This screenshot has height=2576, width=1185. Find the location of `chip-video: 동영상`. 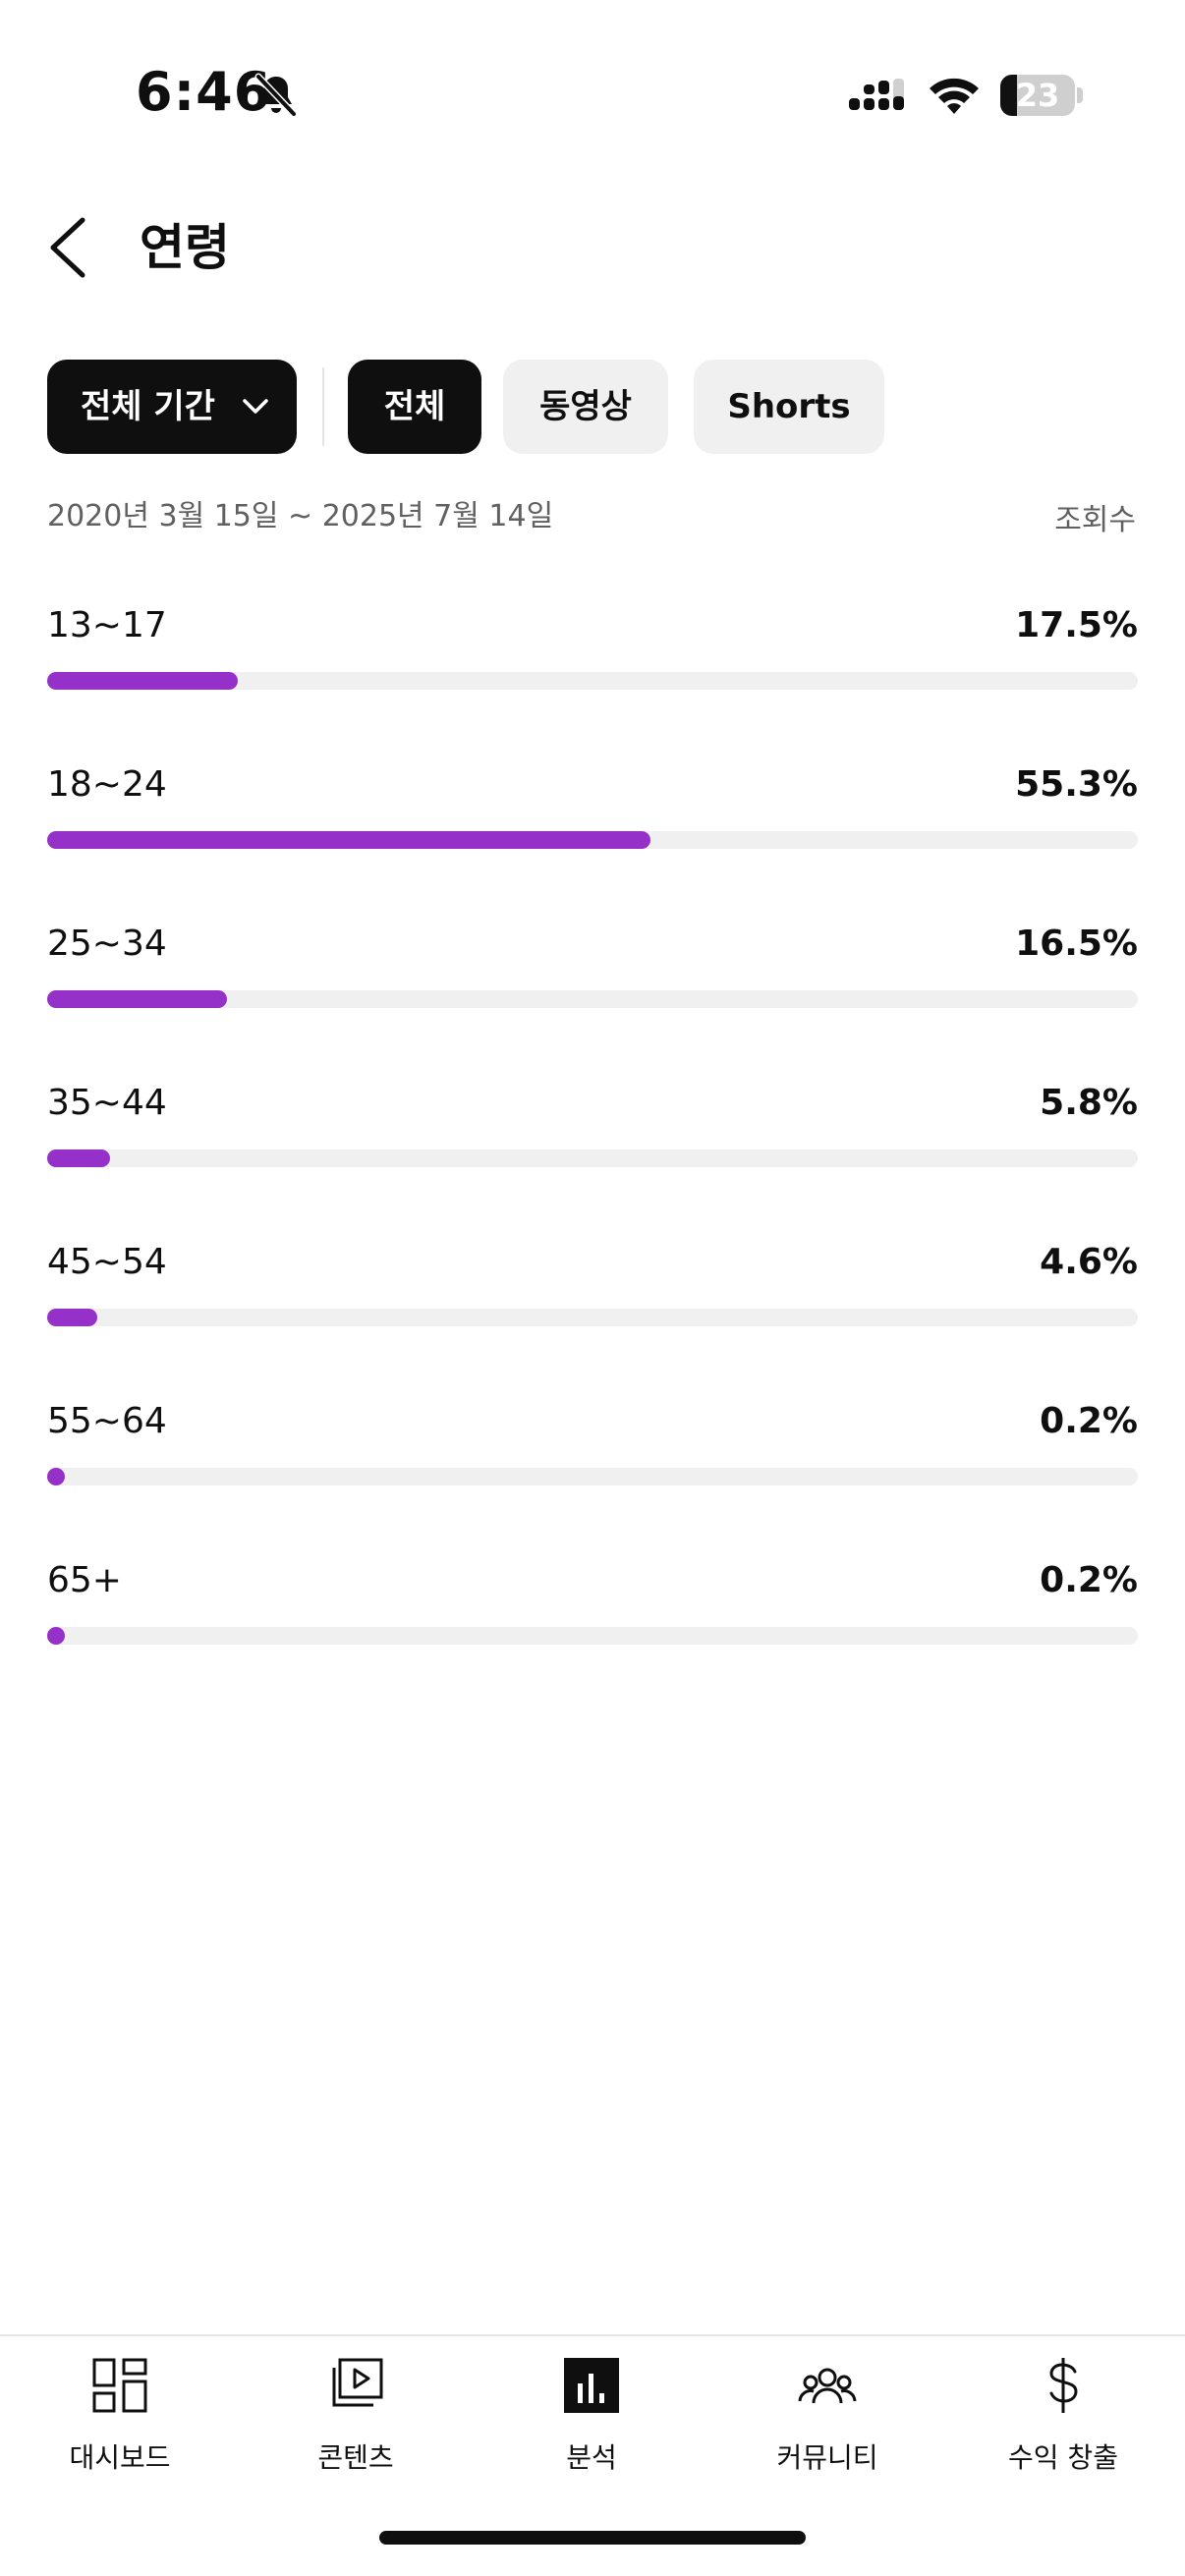

chip-video: 동영상 is located at coordinates (586, 407).